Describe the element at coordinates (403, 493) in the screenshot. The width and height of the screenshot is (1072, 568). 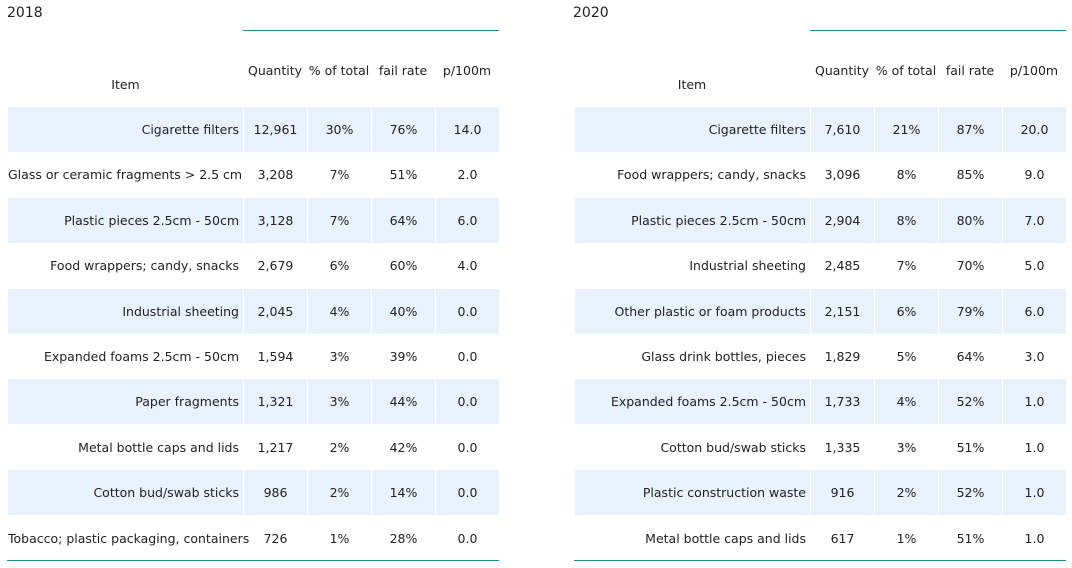
I see `cell-fail-rate: 14%` at that location.